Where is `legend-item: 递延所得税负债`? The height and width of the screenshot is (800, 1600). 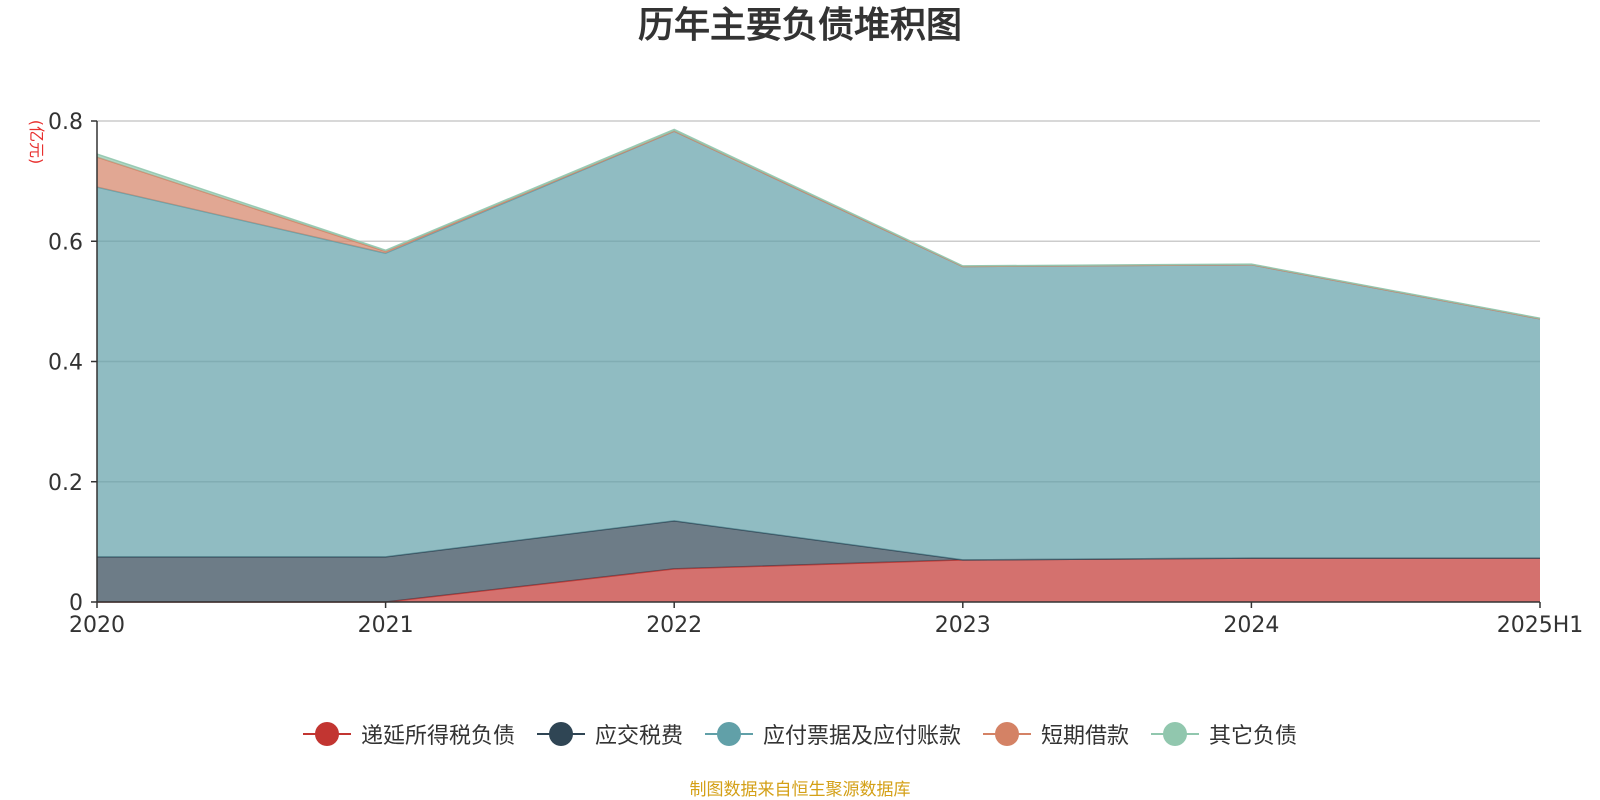 legend-item: 递延所得税负债 is located at coordinates (408, 734).